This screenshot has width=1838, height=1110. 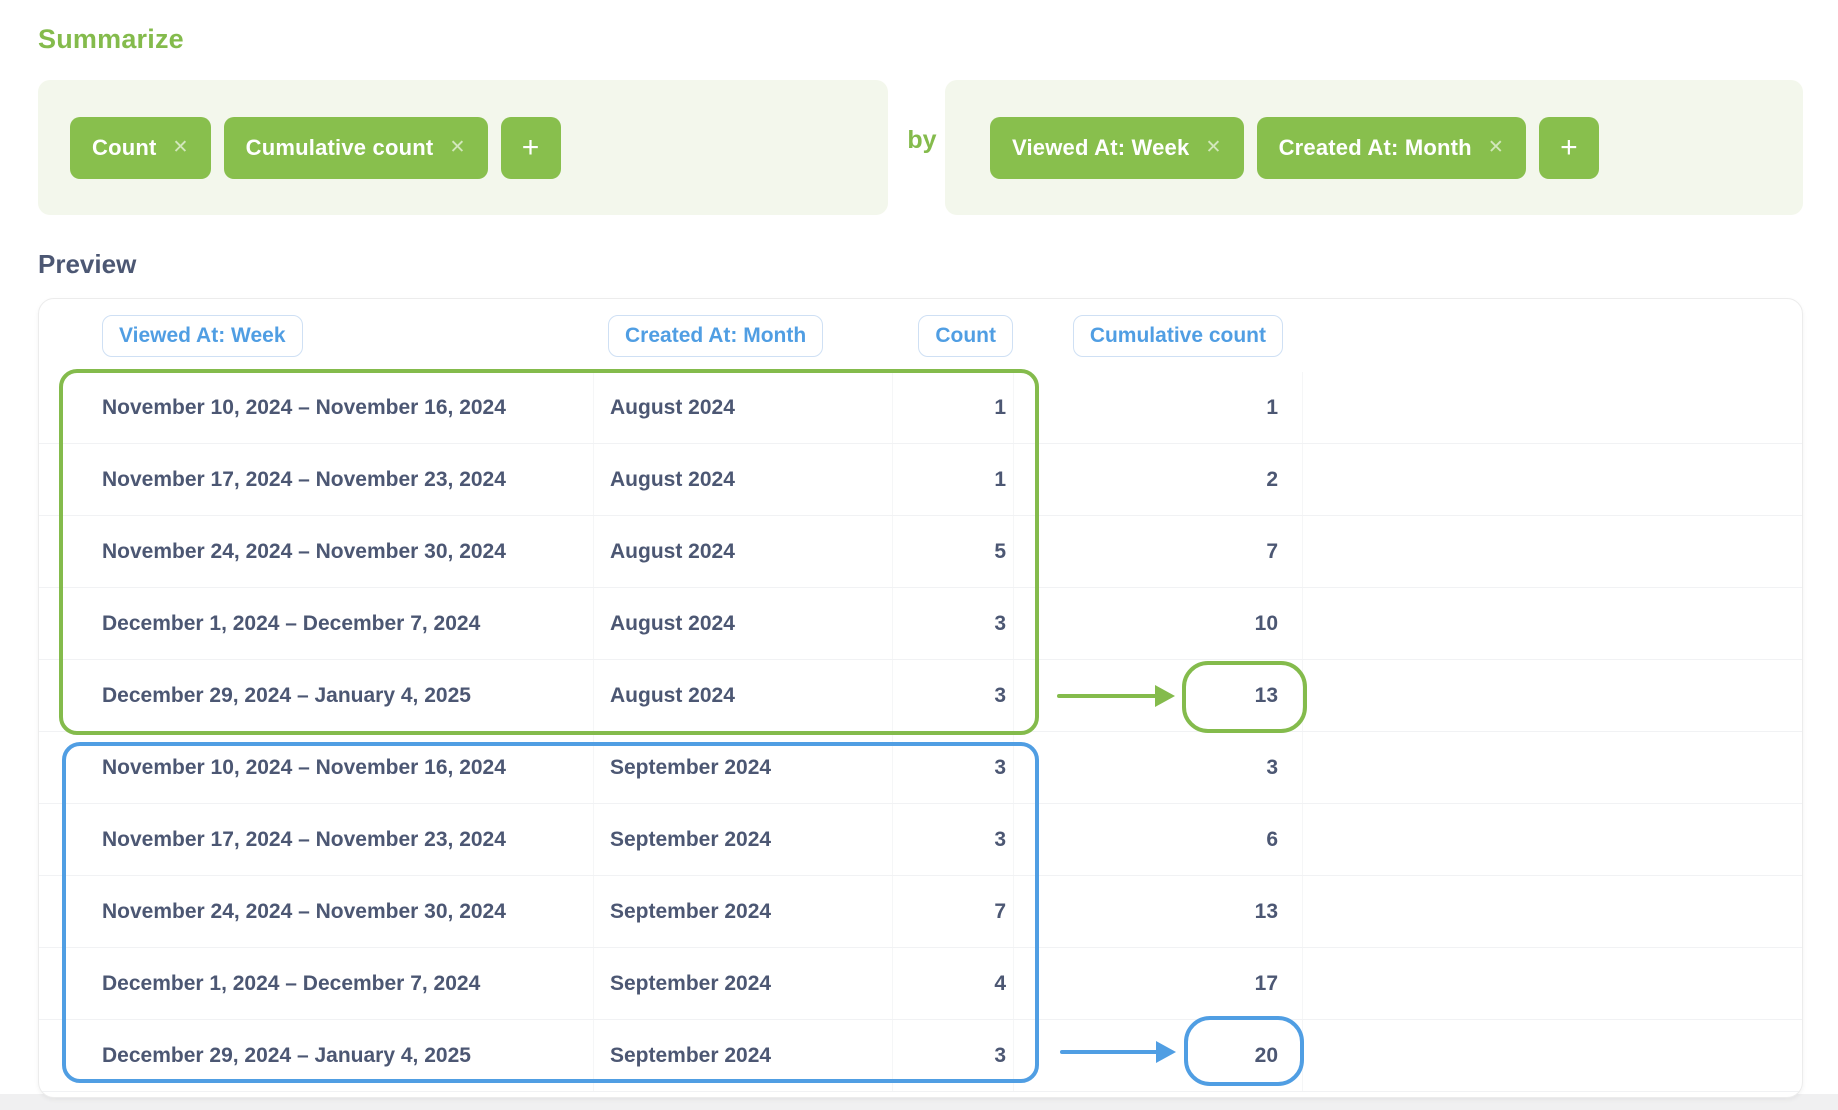 I want to click on grouping-pill-label: Viewed At: Week, so click(x=1101, y=147).